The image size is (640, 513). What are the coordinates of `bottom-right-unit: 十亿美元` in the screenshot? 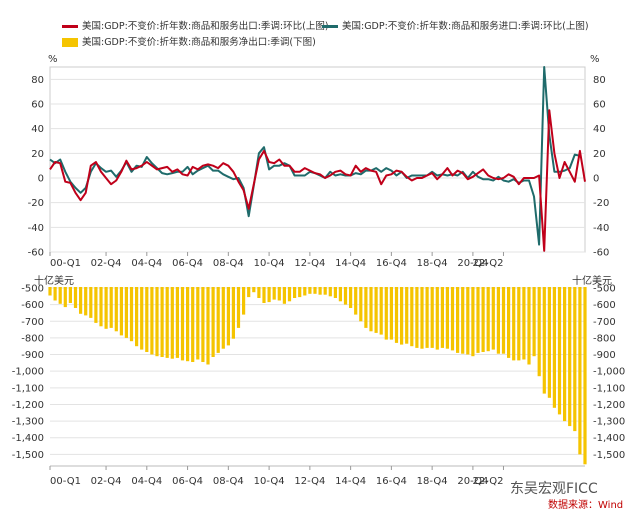 It's located at (592, 281).